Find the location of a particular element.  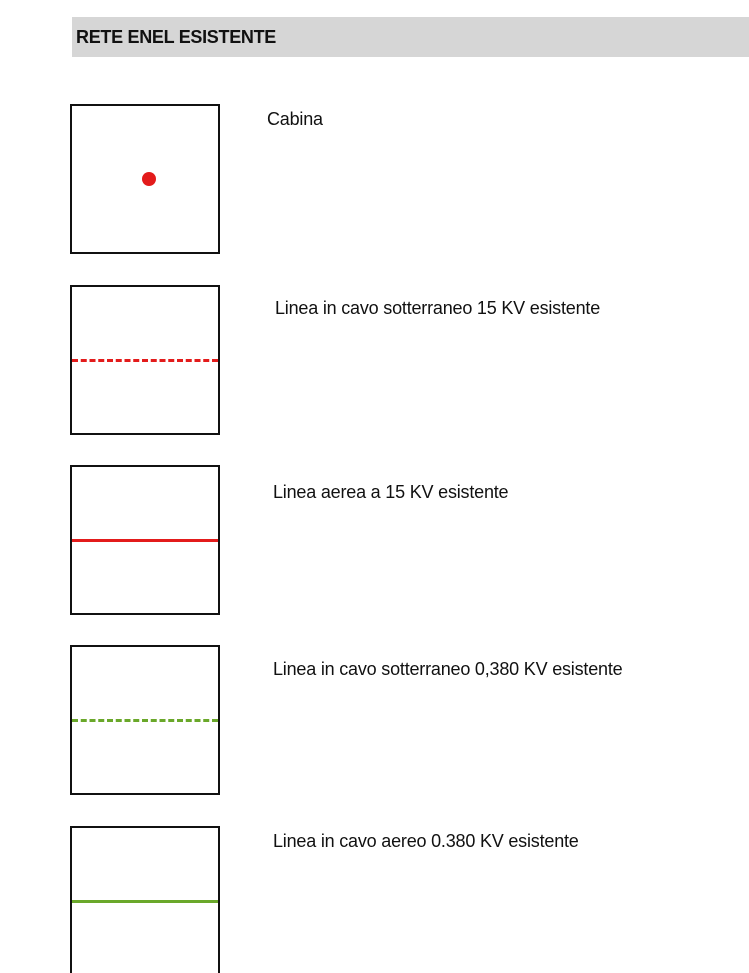

symbol-box-overhead-cable-0380kv is located at coordinates (145, 899).